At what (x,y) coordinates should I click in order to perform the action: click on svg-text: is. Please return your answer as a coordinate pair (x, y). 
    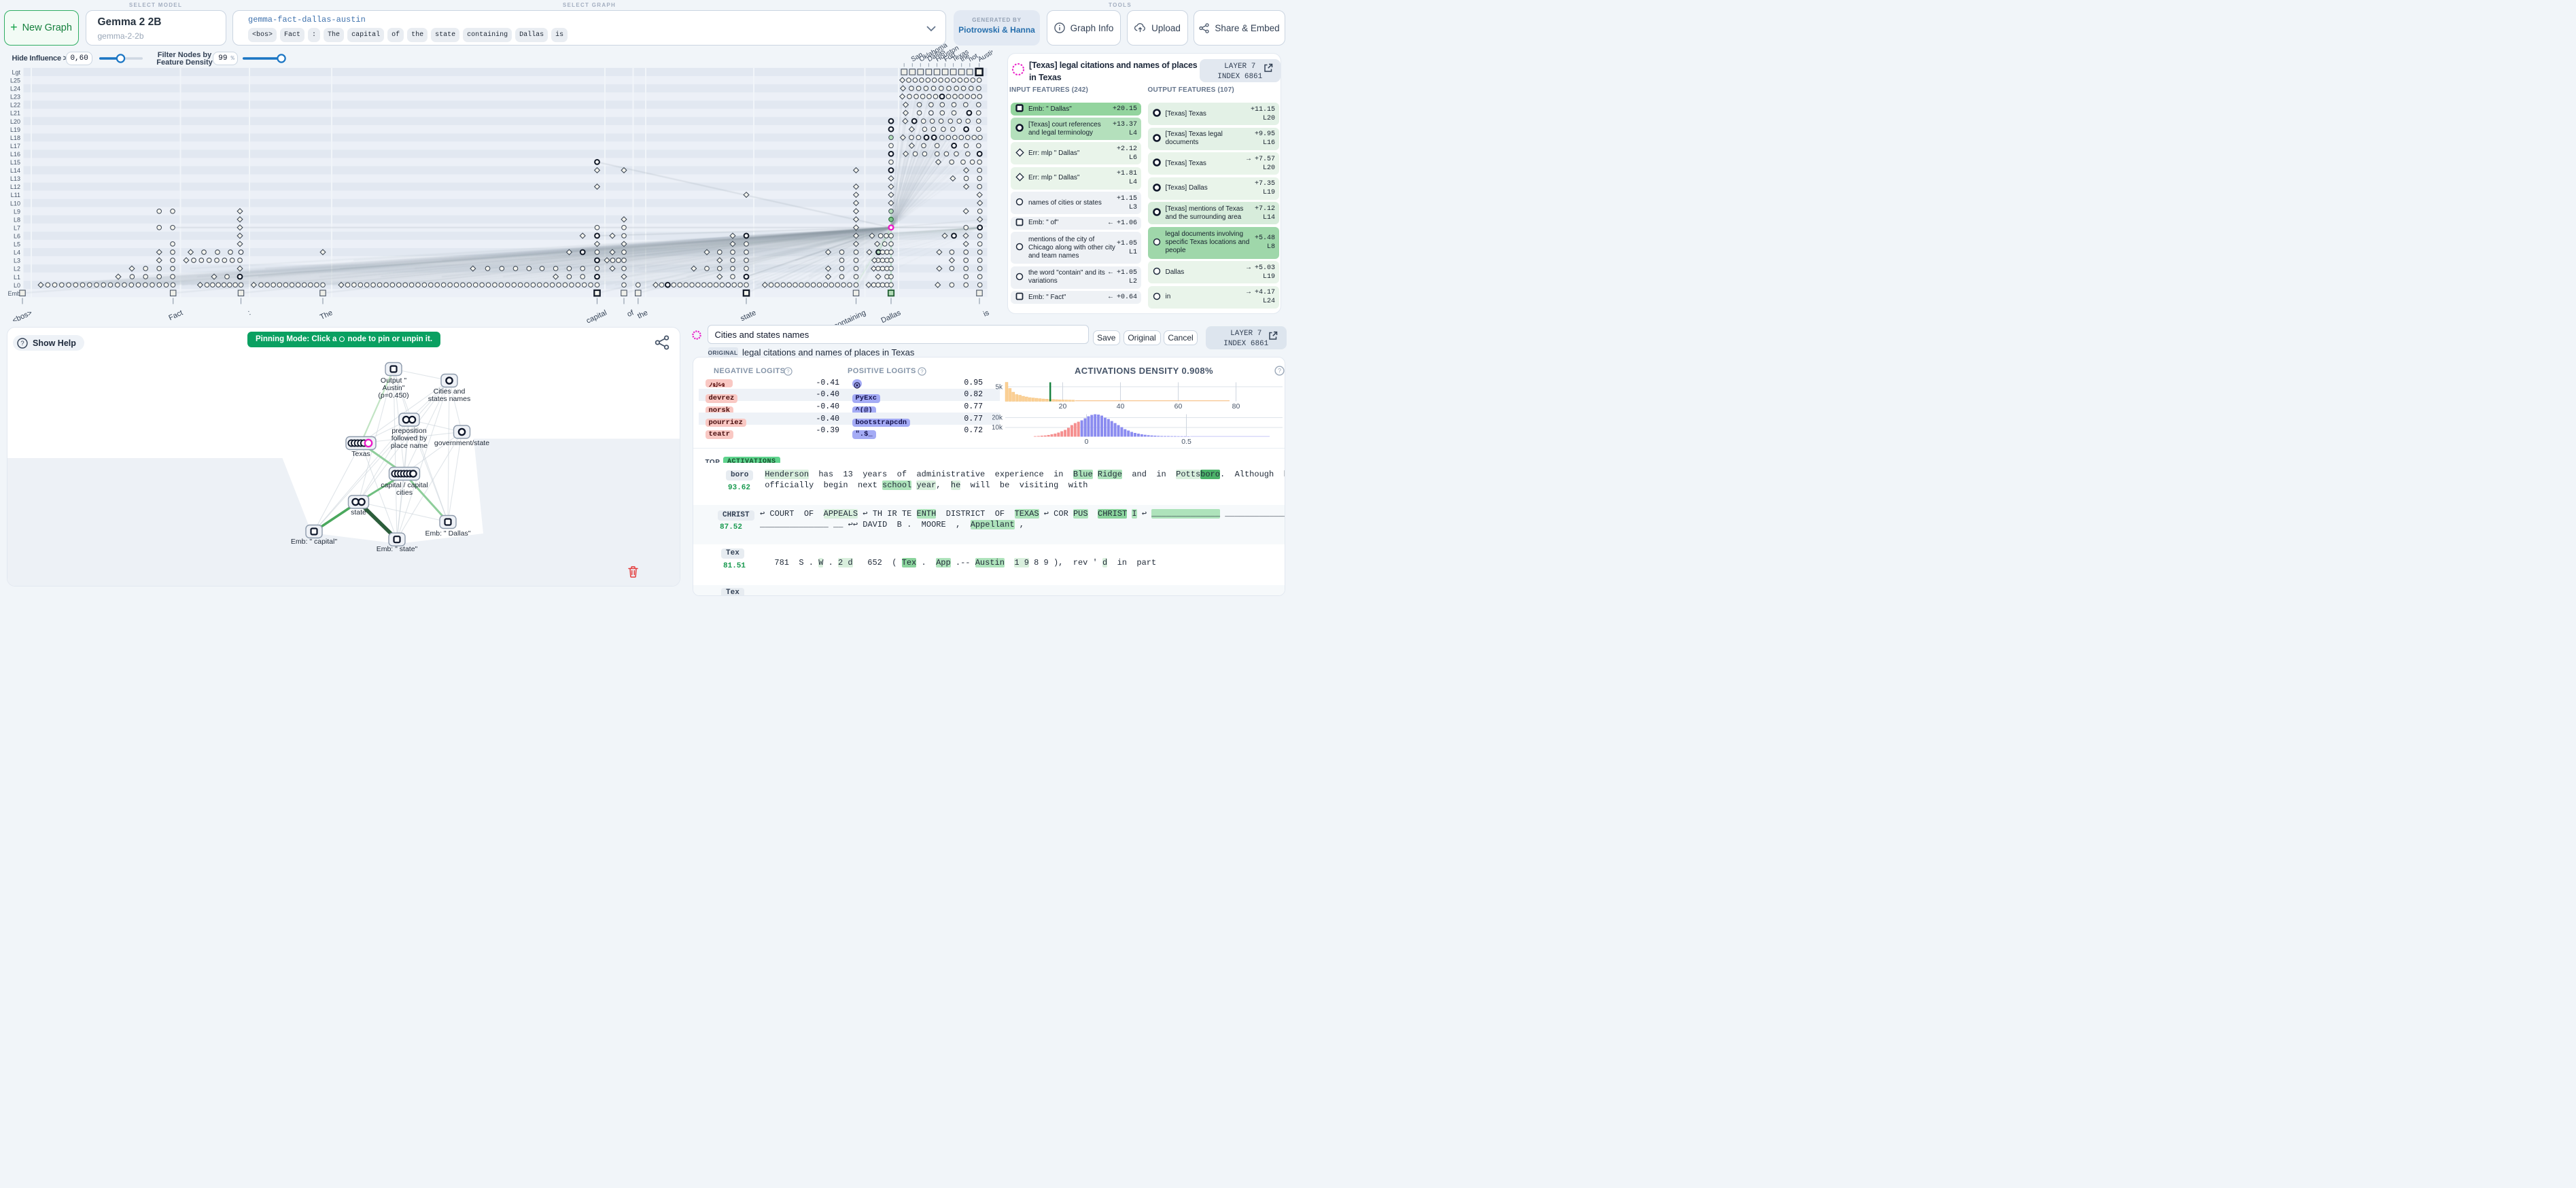
    Looking at the image, I should click on (986, 314).